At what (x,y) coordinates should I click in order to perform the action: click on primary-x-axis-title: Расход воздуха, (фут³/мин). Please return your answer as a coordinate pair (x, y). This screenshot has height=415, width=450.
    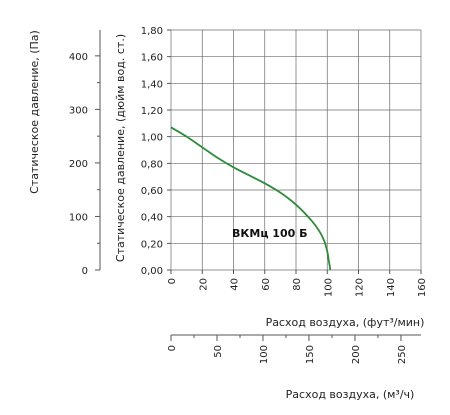
    Looking at the image, I should click on (345, 322).